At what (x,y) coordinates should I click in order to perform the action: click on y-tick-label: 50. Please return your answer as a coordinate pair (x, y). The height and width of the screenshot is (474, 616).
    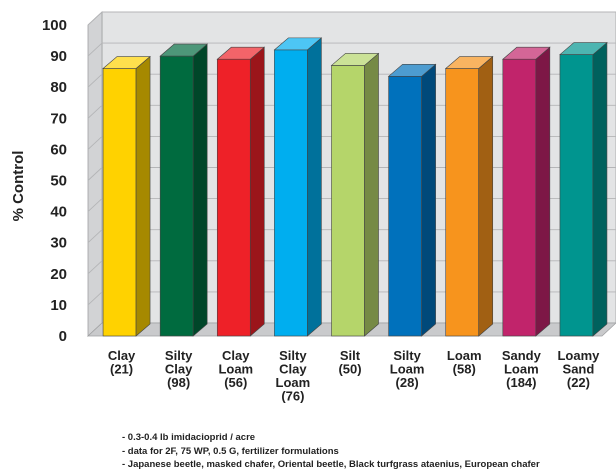
    Looking at the image, I should click on (58, 181).